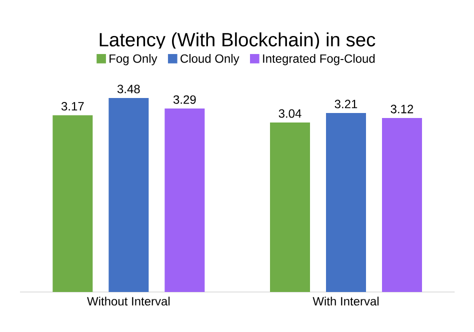 Image resolution: width=474 pixels, height=332 pixels. What do you see at coordinates (128, 301) in the screenshot?
I see `x-tick-label: Without Interval` at bounding box center [128, 301].